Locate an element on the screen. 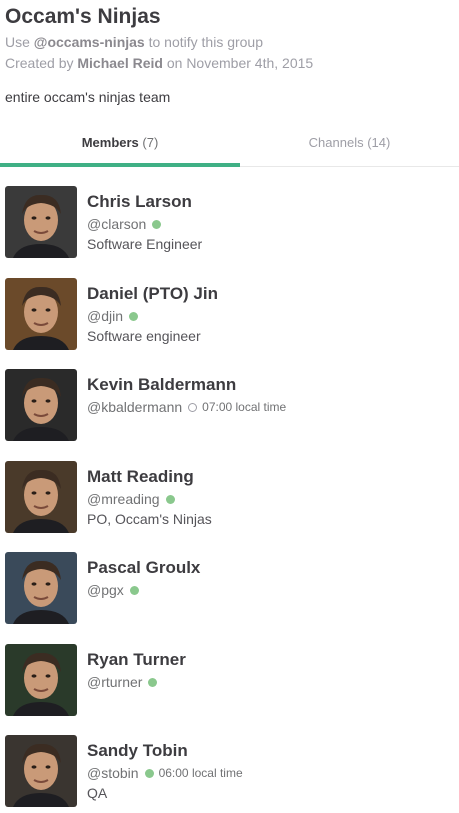 This screenshot has height=813, width=459. group-title: Occam's Ninjas is located at coordinates (83, 16).